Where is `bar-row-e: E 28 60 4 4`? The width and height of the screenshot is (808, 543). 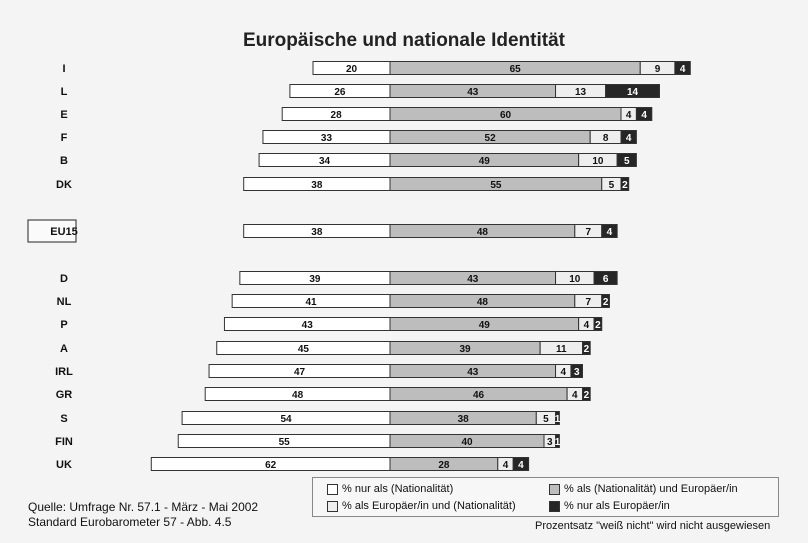 bar-row-e: E 28 60 4 4 is located at coordinates (356, 114).